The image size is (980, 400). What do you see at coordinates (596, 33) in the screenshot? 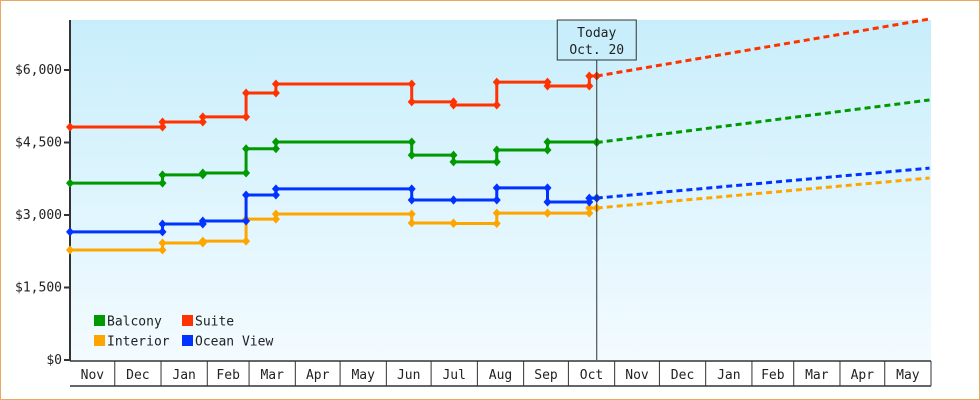
I see `today-label: Today` at bounding box center [596, 33].